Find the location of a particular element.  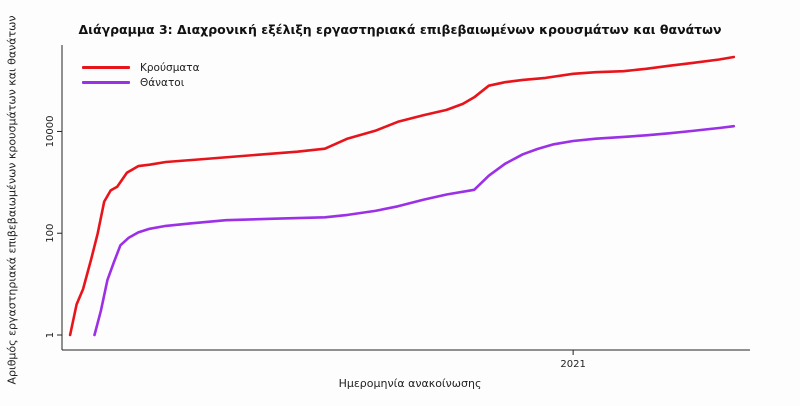

legend-label-deaths: Θάνατοι is located at coordinates (162, 82).